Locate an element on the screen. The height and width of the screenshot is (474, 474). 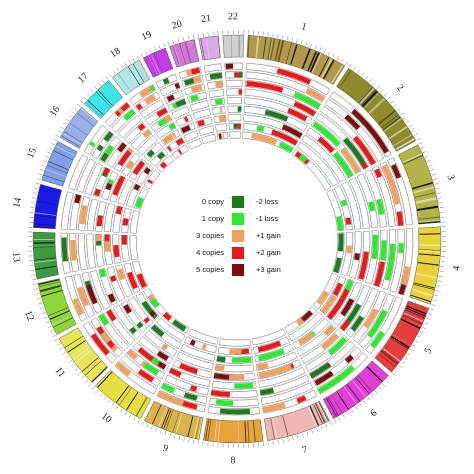
ideogram-chr20 is located at coordinates (184, 53).